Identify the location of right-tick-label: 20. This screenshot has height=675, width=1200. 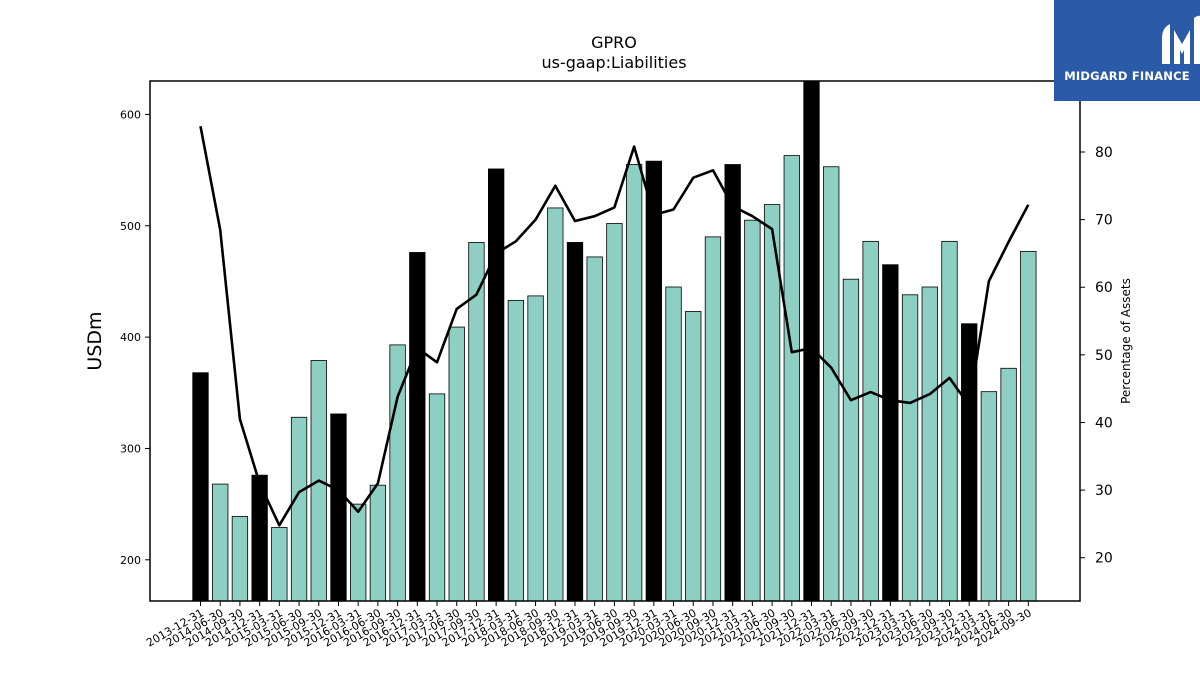
(1104, 559).